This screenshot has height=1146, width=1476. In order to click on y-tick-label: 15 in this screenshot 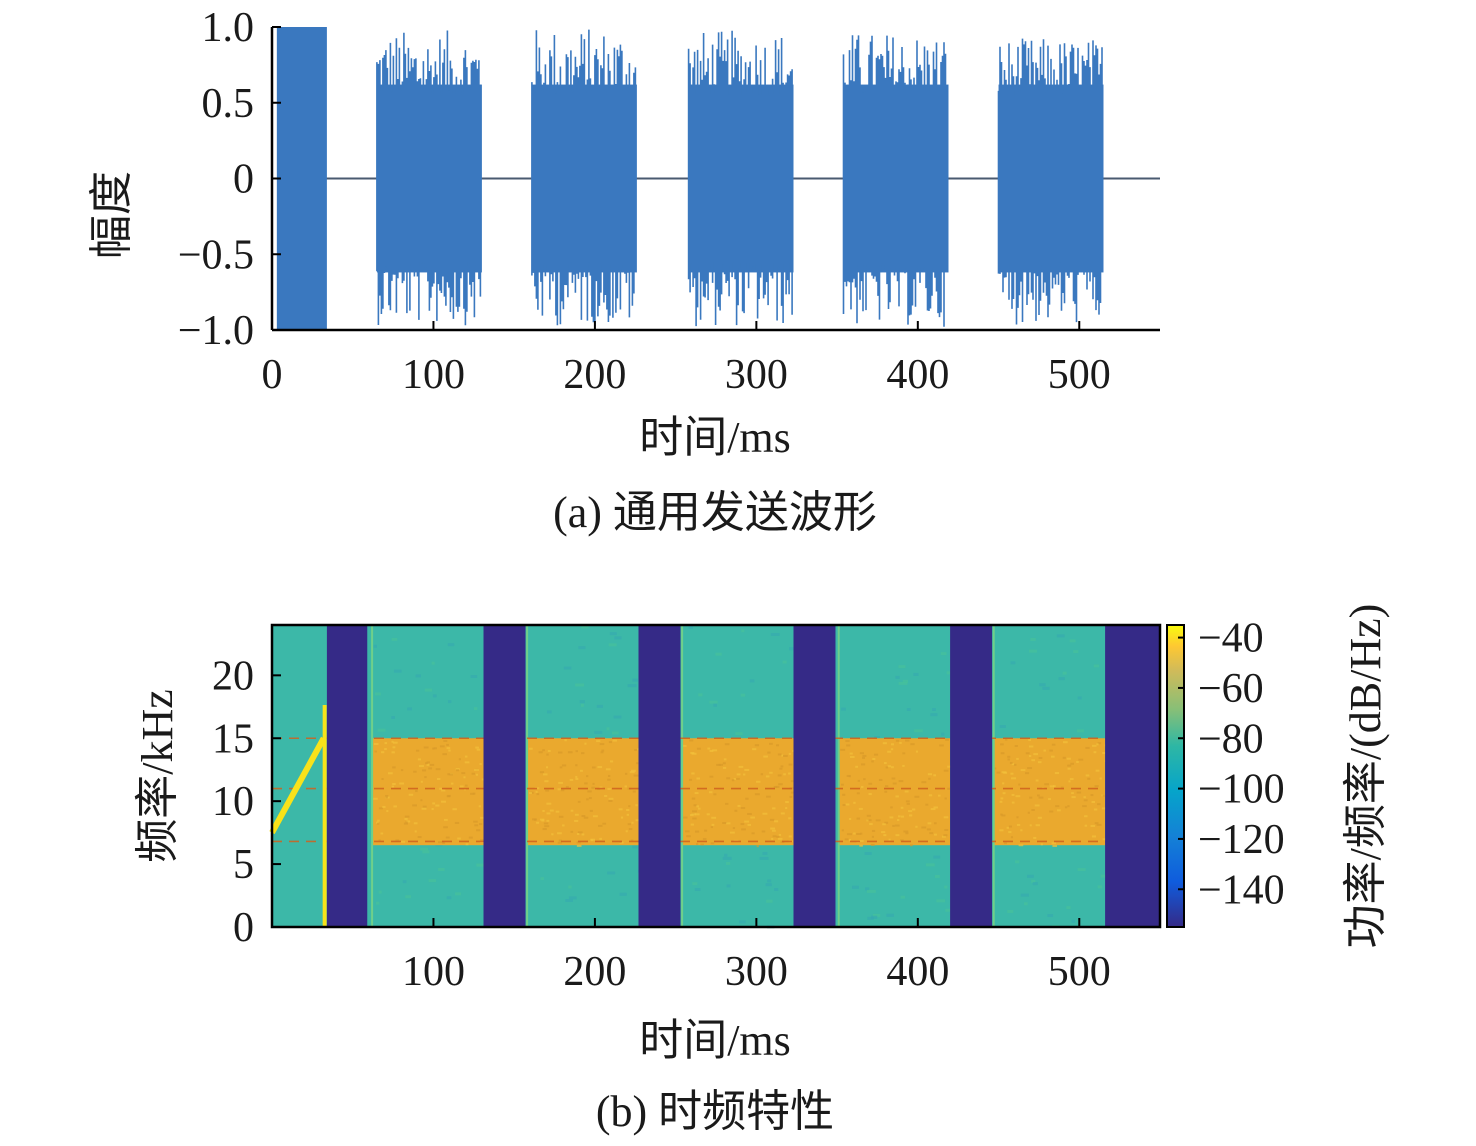, I will do `click(233, 739)`.